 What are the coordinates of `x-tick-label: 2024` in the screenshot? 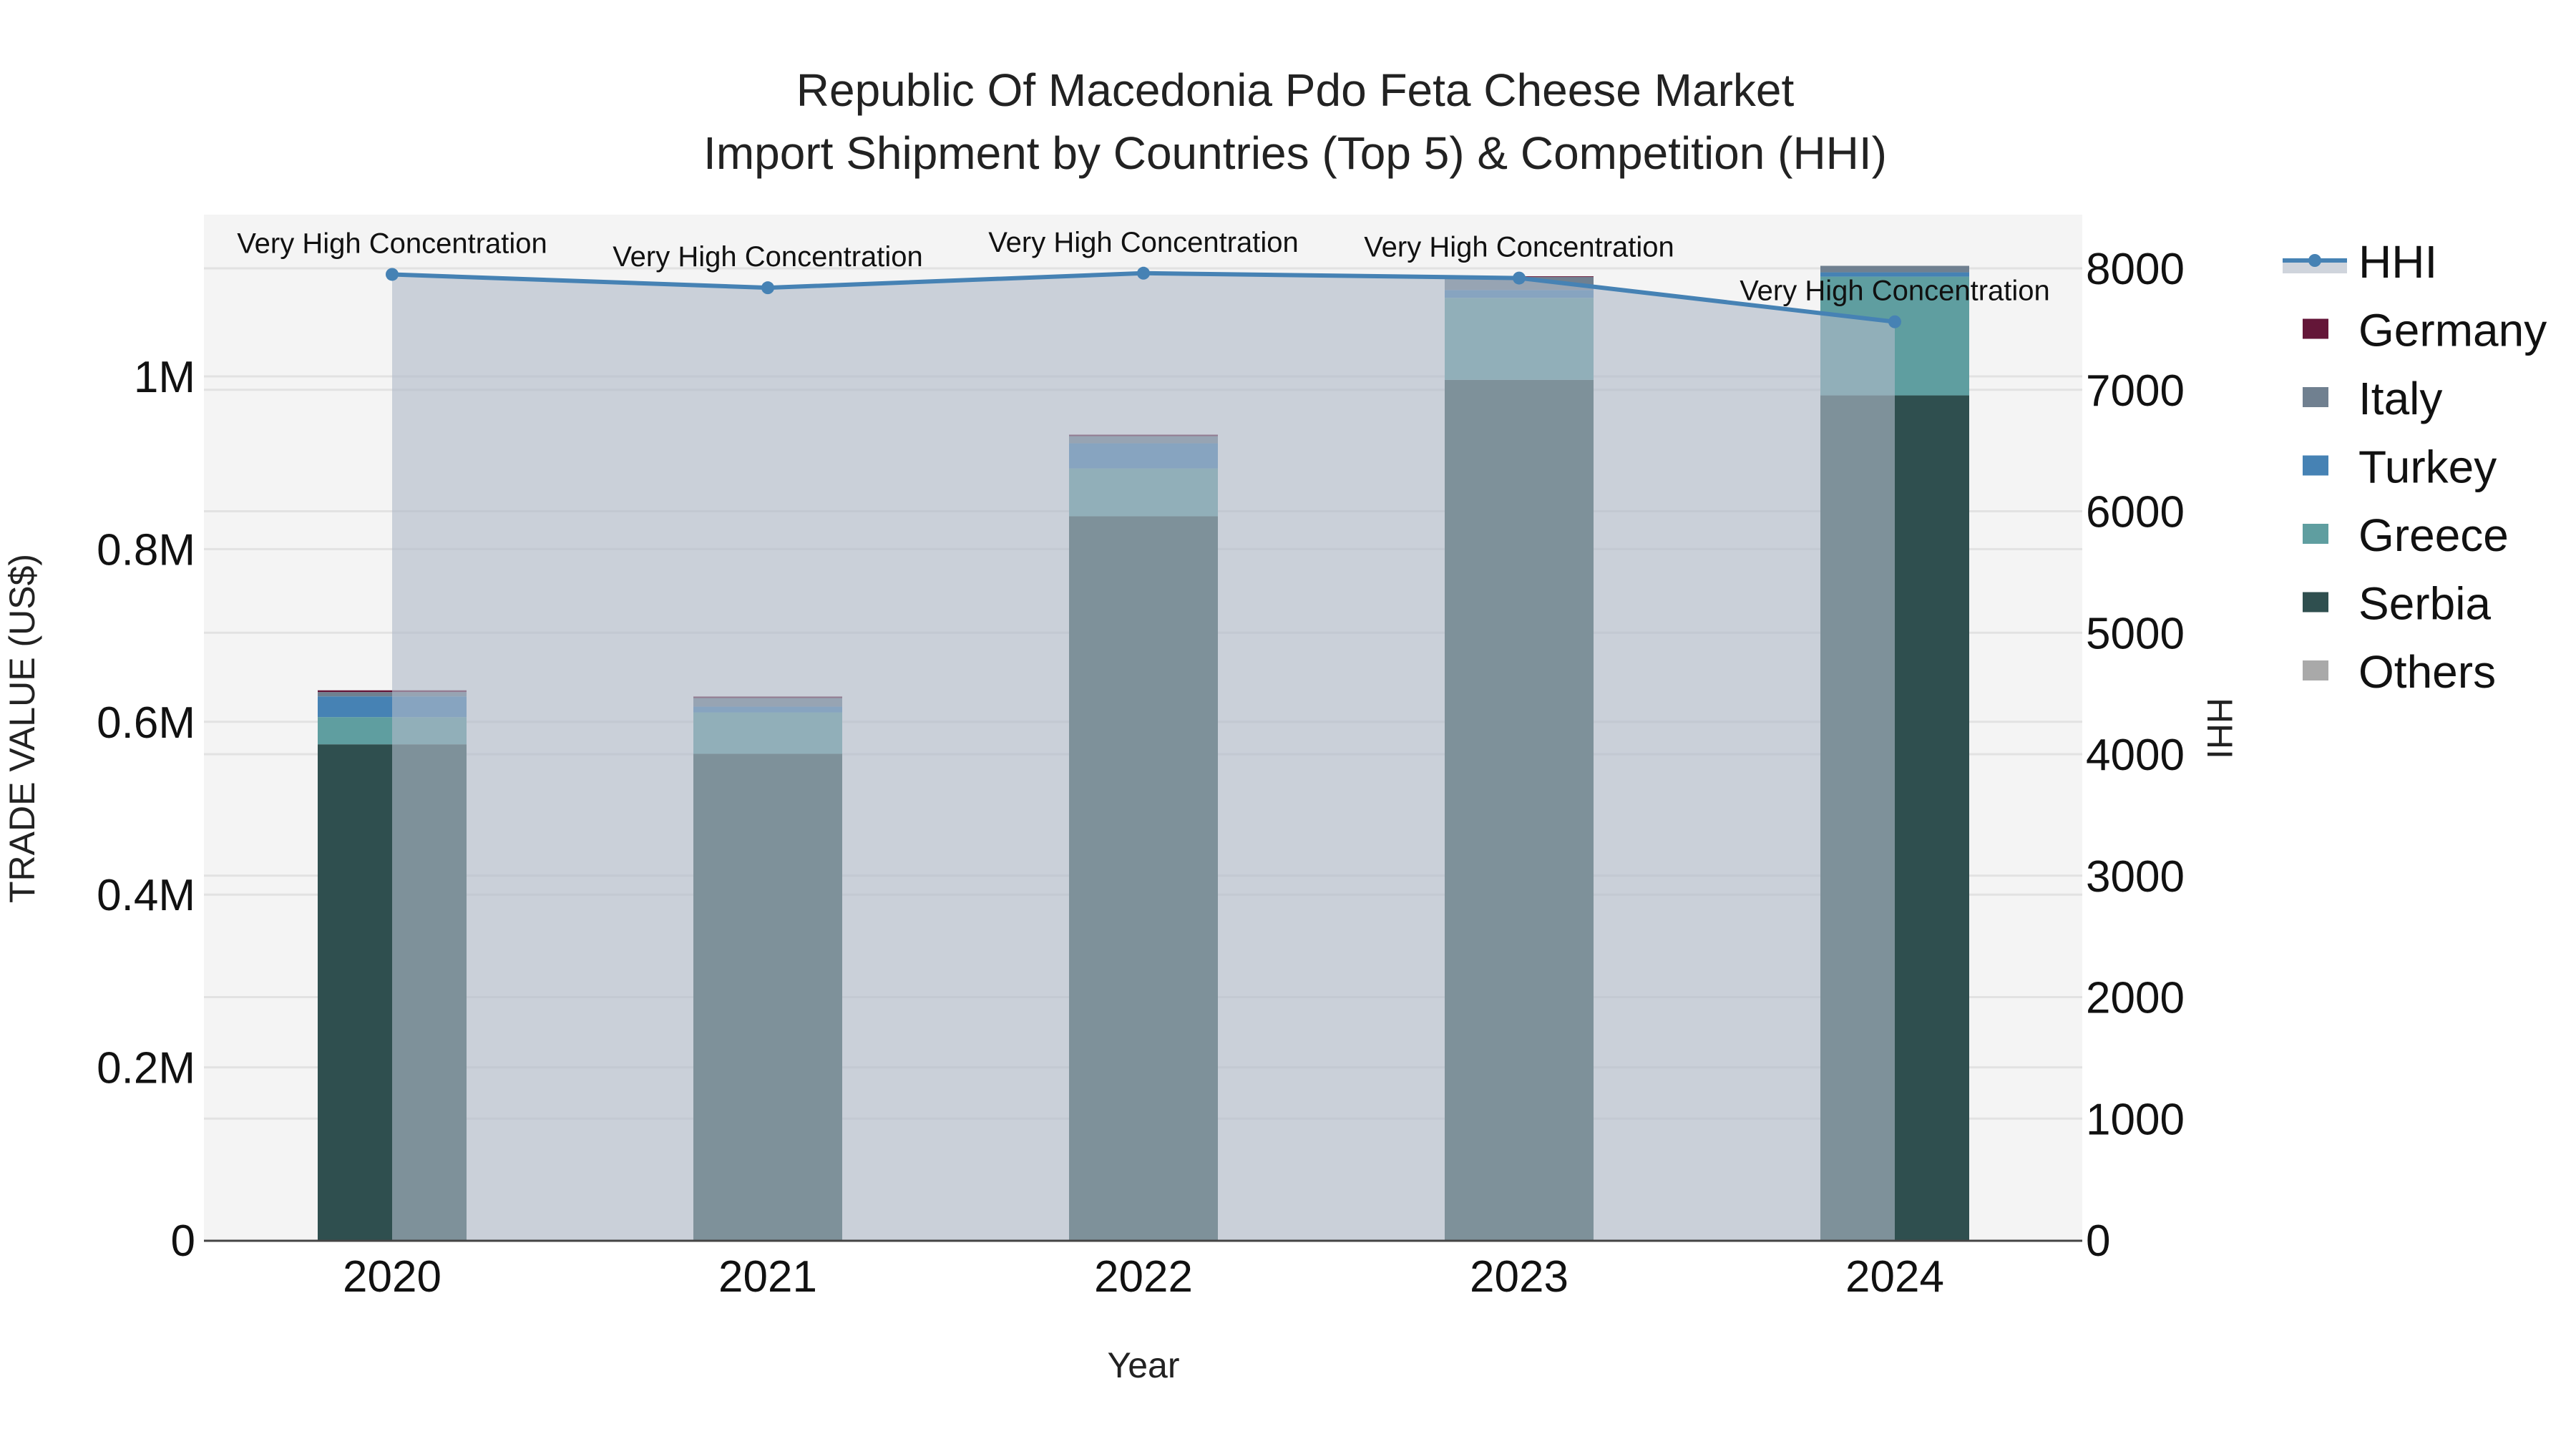 It's located at (1894, 1277).